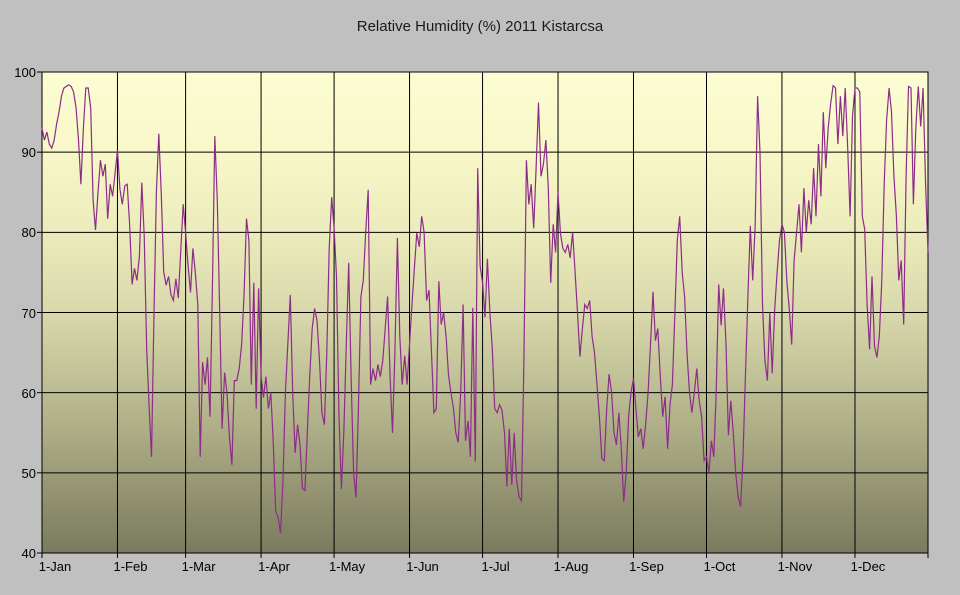 This screenshot has height=595, width=960. What do you see at coordinates (795, 566) in the screenshot?
I see `x-axis-label: 1-Nov` at bounding box center [795, 566].